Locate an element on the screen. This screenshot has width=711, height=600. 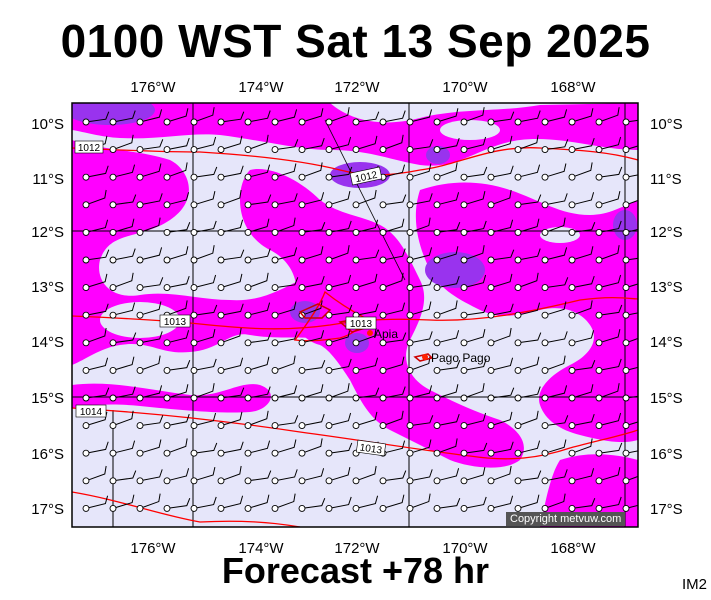
lat-label-right: 14°S is located at coordinates (666, 342).